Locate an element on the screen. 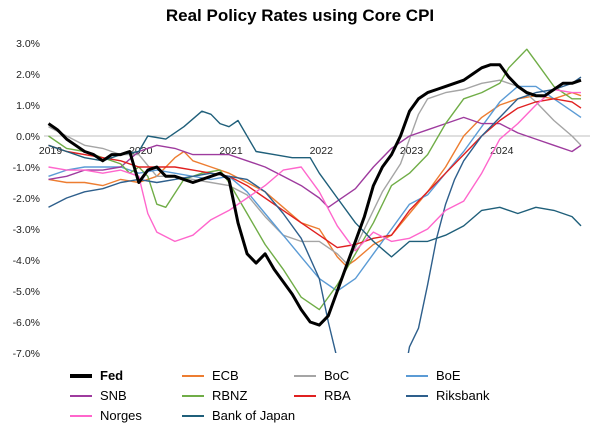 This screenshot has width=600, height=435. legend-item-ecb: ECB is located at coordinates (210, 375).